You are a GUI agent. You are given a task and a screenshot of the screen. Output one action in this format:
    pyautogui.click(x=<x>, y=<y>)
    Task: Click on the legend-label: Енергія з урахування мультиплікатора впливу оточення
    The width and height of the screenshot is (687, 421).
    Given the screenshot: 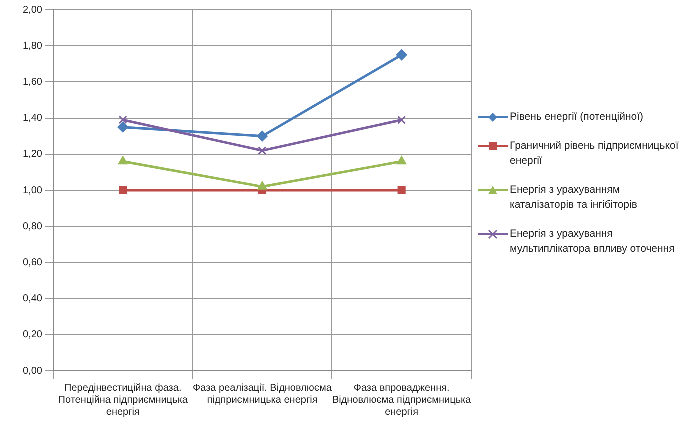 What is the action you would take?
    pyautogui.click(x=593, y=242)
    